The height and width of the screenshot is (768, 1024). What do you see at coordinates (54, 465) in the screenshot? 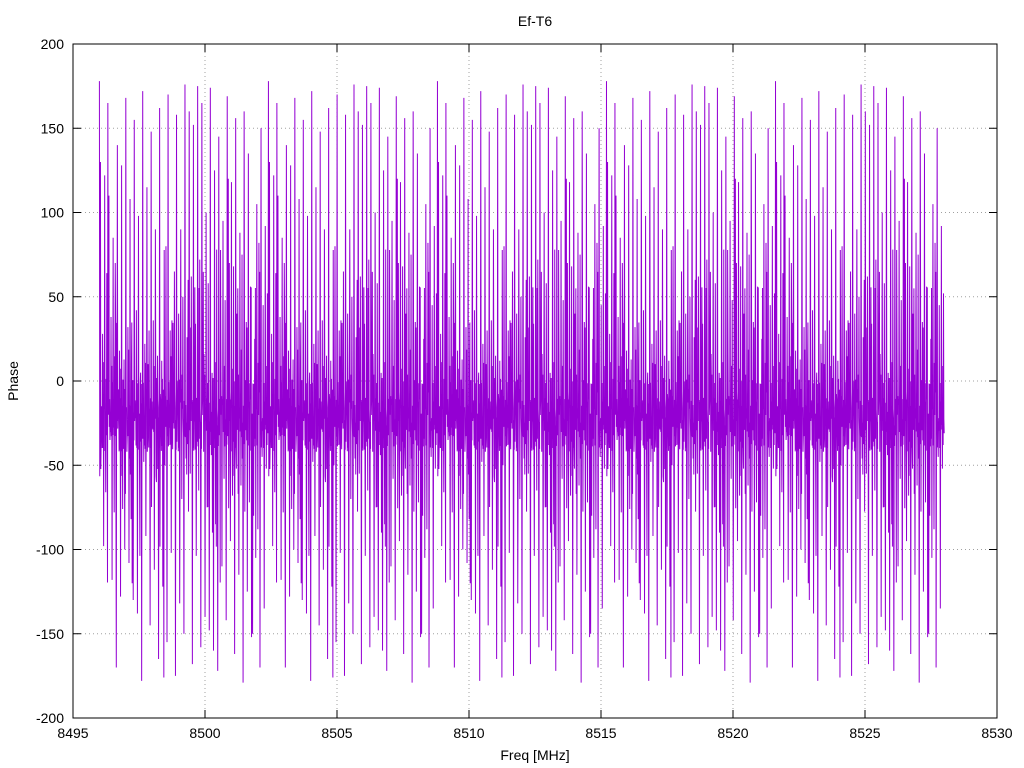
I see `y-tick-label: -50` at bounding box center [54, 465].